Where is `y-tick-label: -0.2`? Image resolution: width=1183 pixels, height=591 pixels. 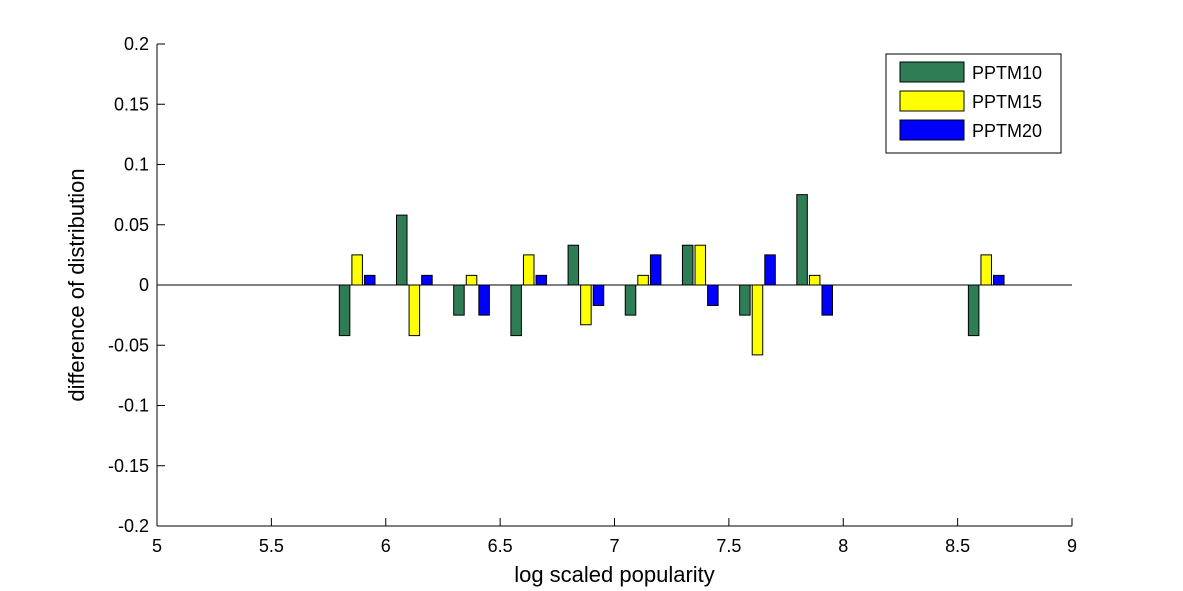
y-tick-label: -0.2 is located at coordinates (133, 526).